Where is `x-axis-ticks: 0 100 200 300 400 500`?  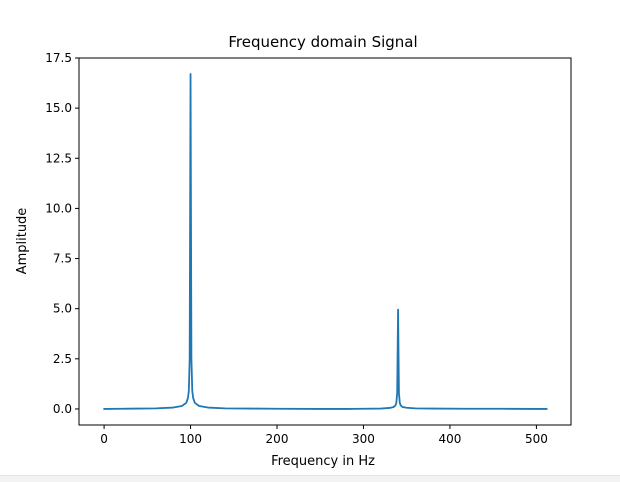 x-axis-ticks: 0 100 200 300 400 500 is located at coordinates (324, 435).